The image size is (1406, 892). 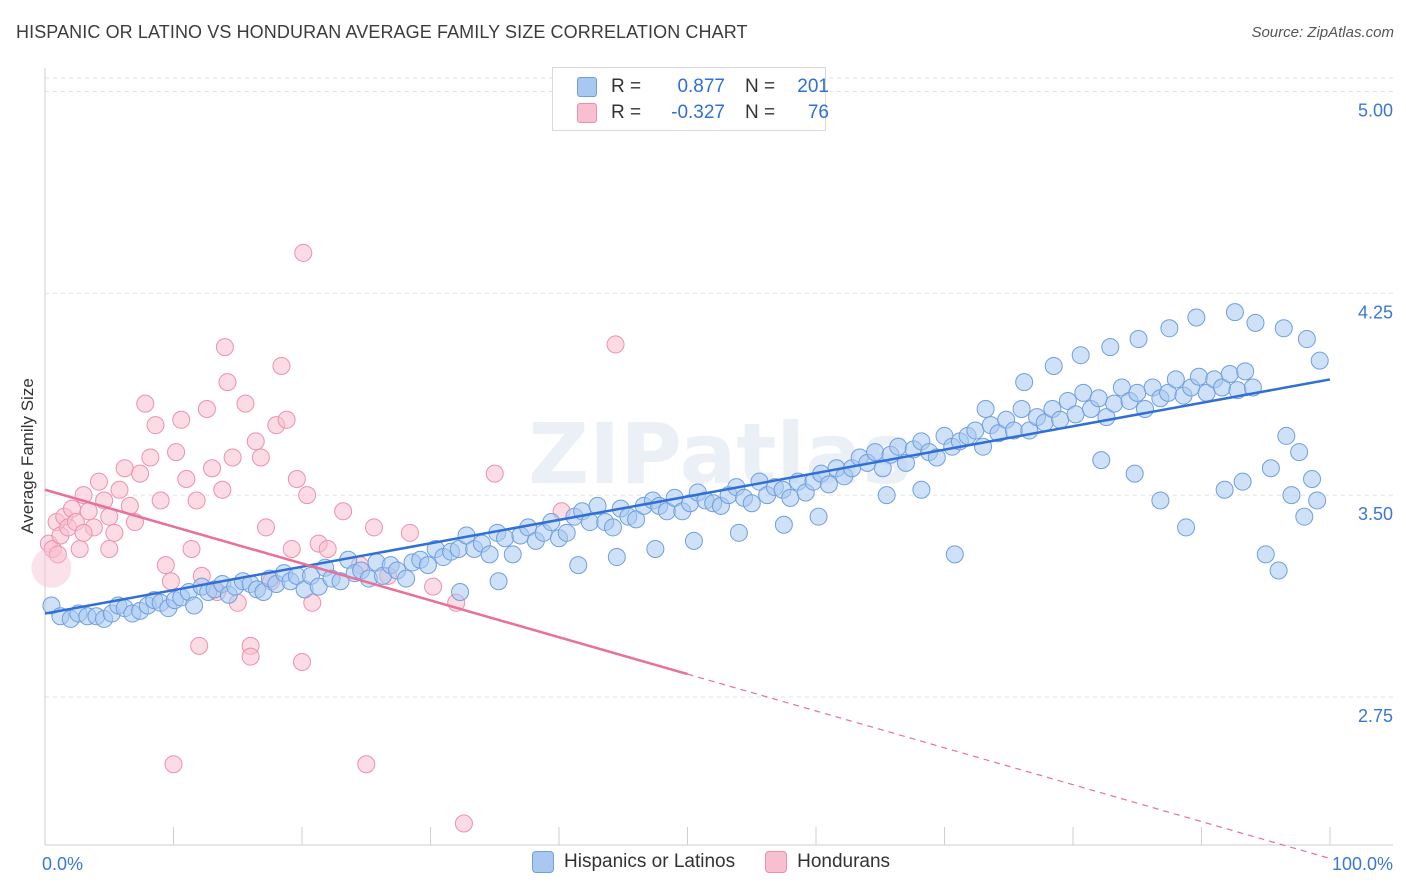 I want to click on correlation-legend: R = 0.877 N = 201 R = -0.327 N = 76, so click(x=690, y=99).